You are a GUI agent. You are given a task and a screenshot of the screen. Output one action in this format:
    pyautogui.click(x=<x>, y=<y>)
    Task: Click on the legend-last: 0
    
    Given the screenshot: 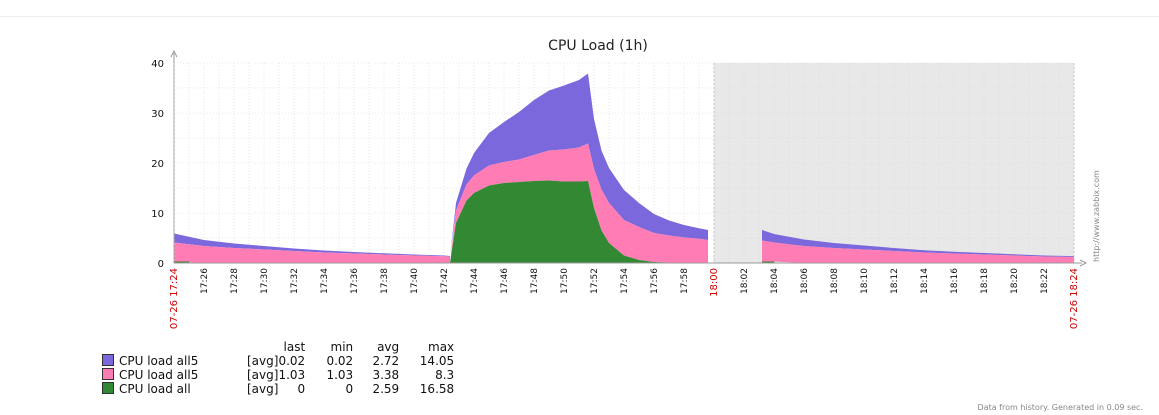 What is the action you would take?
    pyautogui.click(x=301, y=389)
    